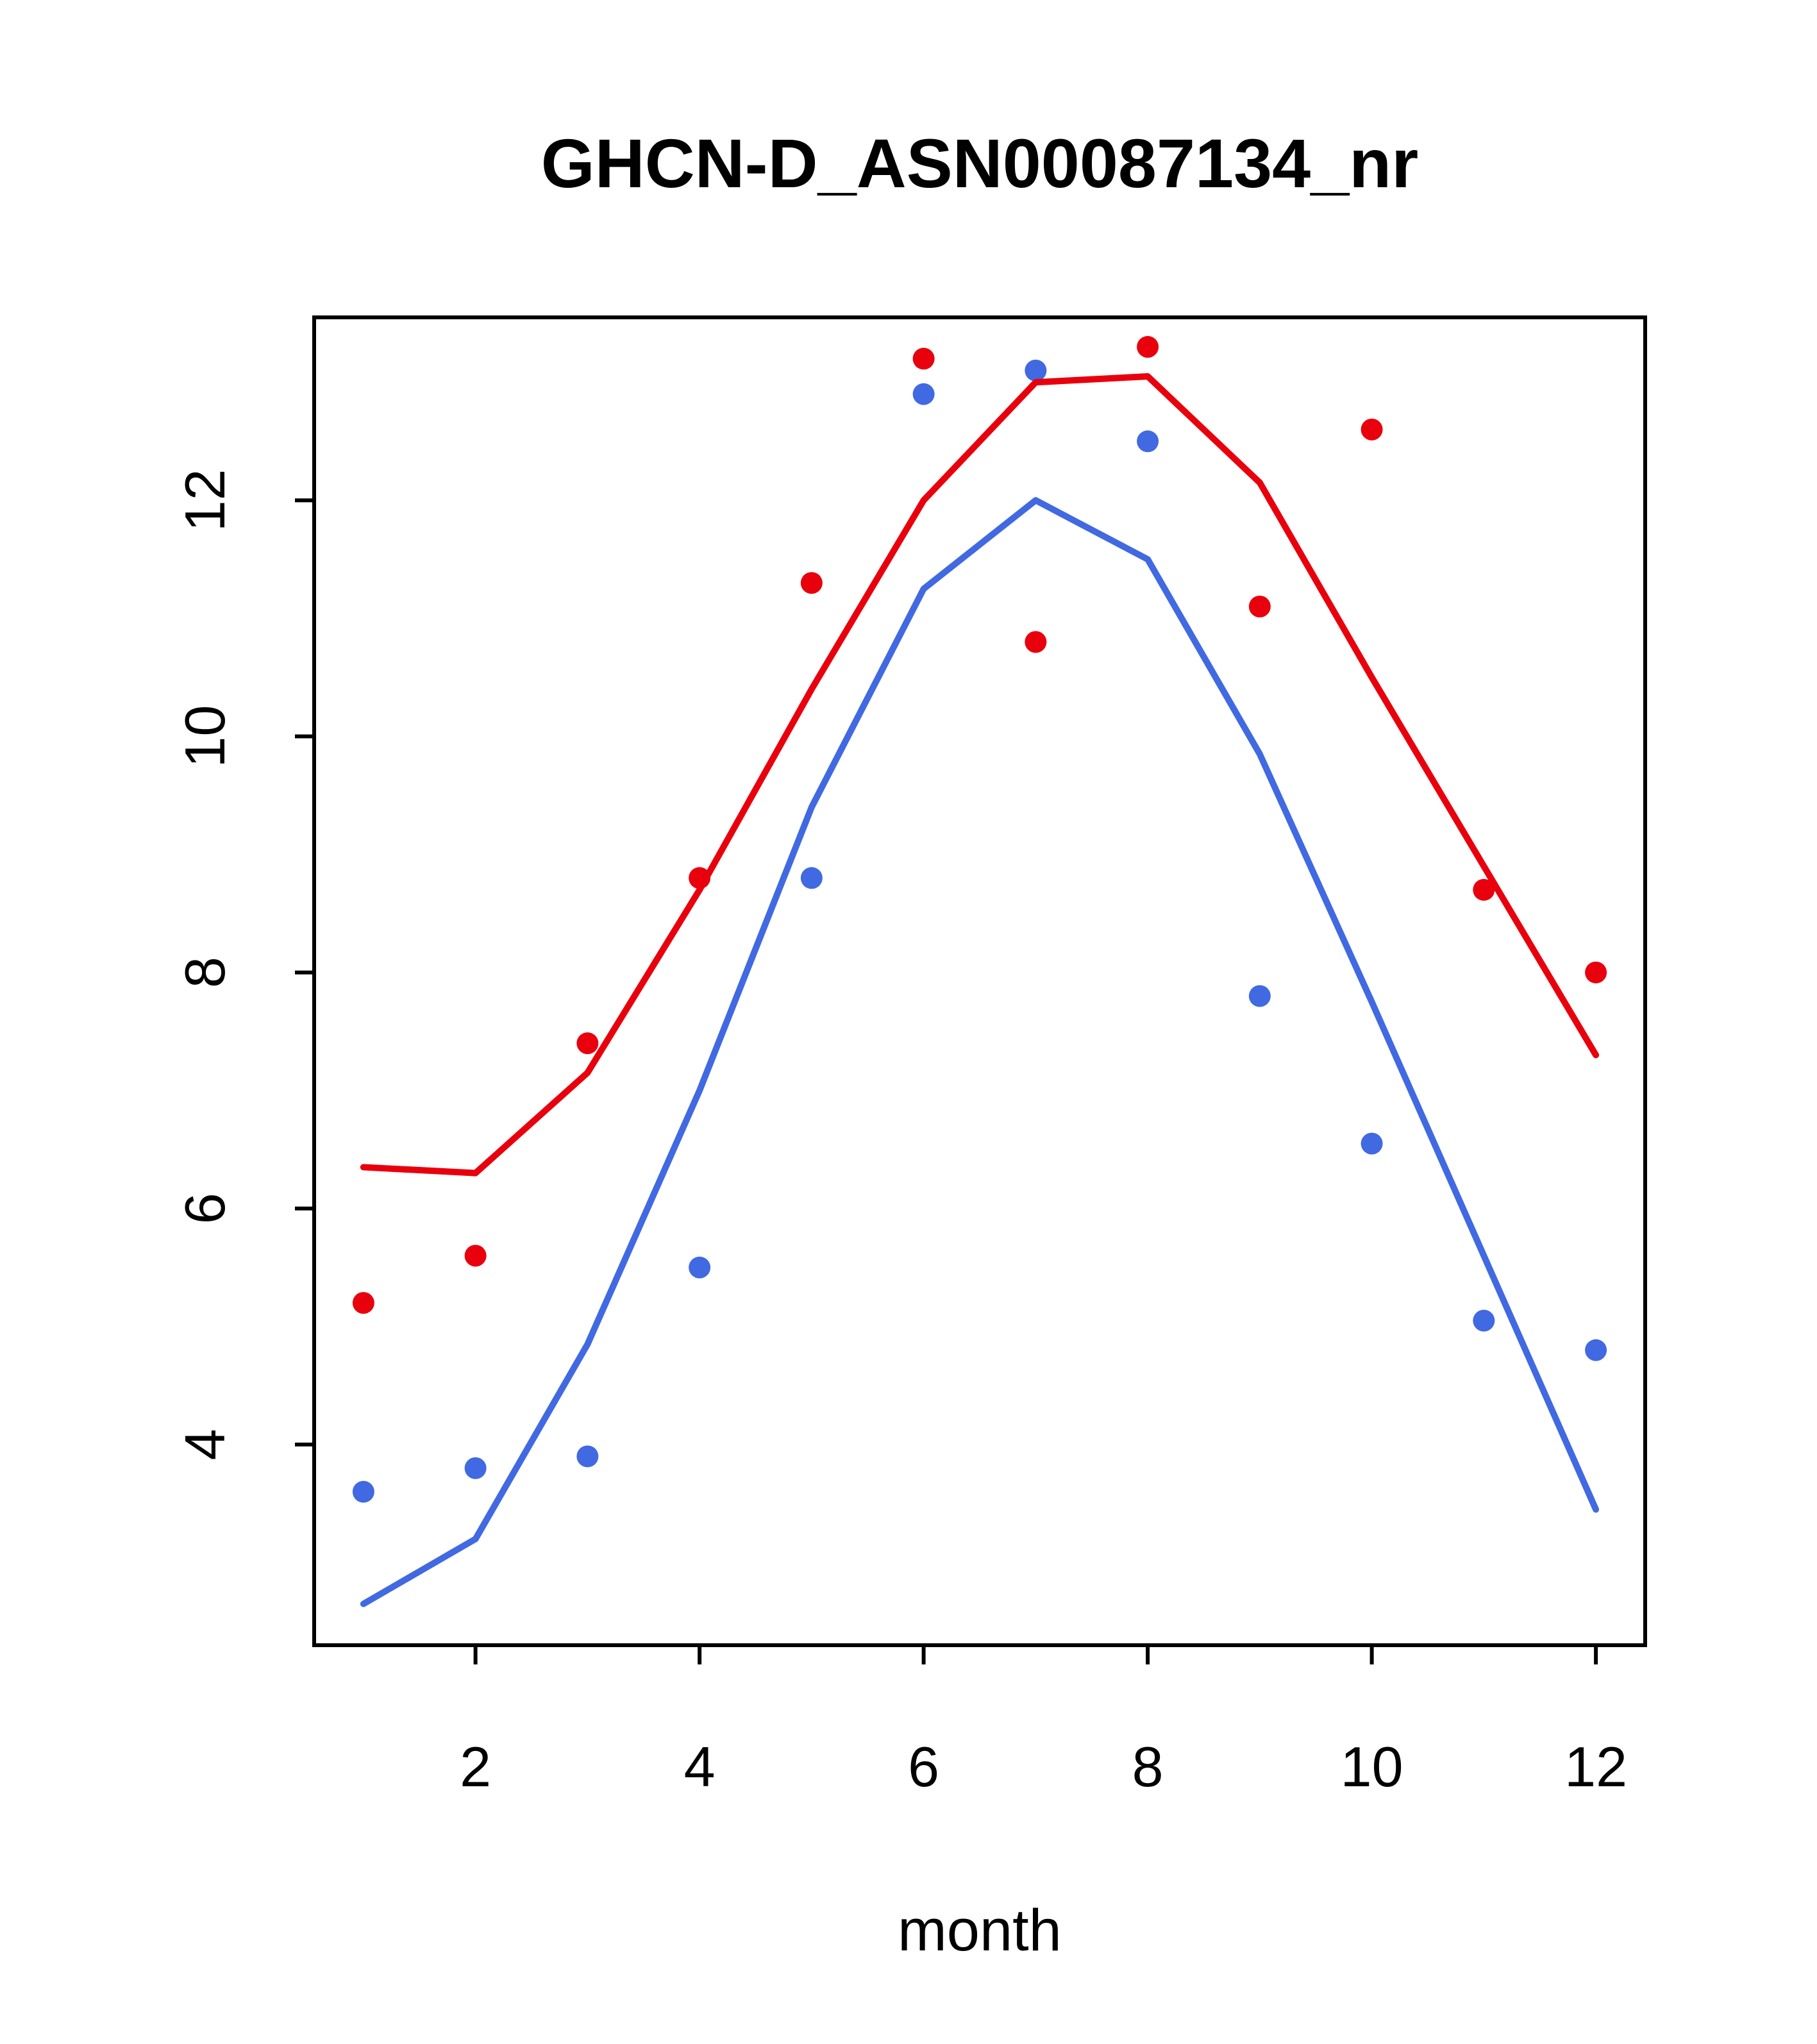  Describe the element at coordinates (205, 972) in the screenshot. I see `y-tick-label: 8` at that location.